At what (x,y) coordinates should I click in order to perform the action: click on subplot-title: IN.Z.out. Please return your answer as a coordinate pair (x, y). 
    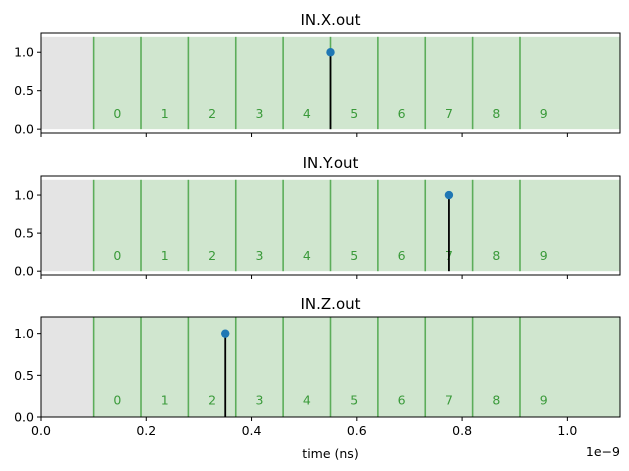
    Looking at the image, I should click on (330, 304).